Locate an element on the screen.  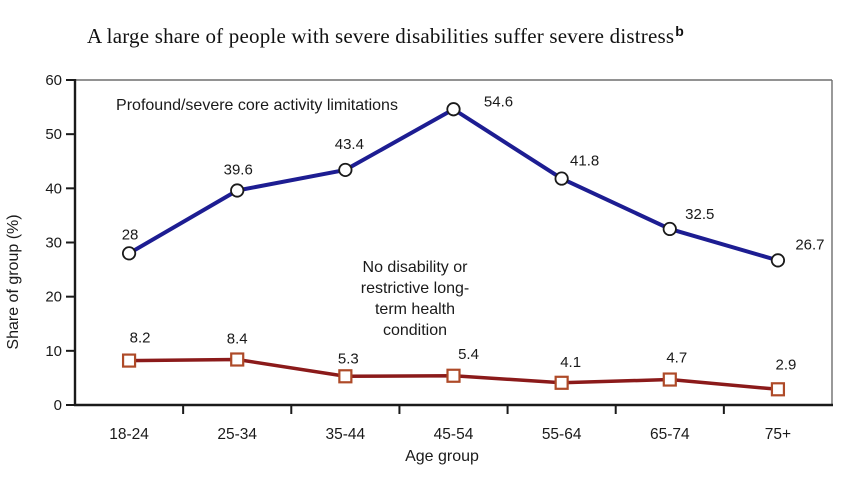
y-tick-label: 50 is located at coordinates (53, 134).